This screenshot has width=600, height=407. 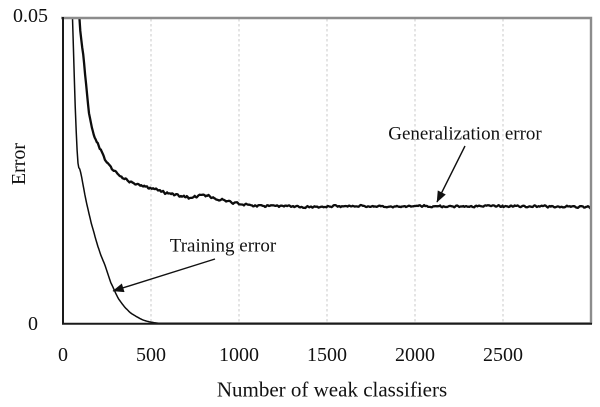 I want to click on y-axis-title: Error, so click(x=19, y=164).